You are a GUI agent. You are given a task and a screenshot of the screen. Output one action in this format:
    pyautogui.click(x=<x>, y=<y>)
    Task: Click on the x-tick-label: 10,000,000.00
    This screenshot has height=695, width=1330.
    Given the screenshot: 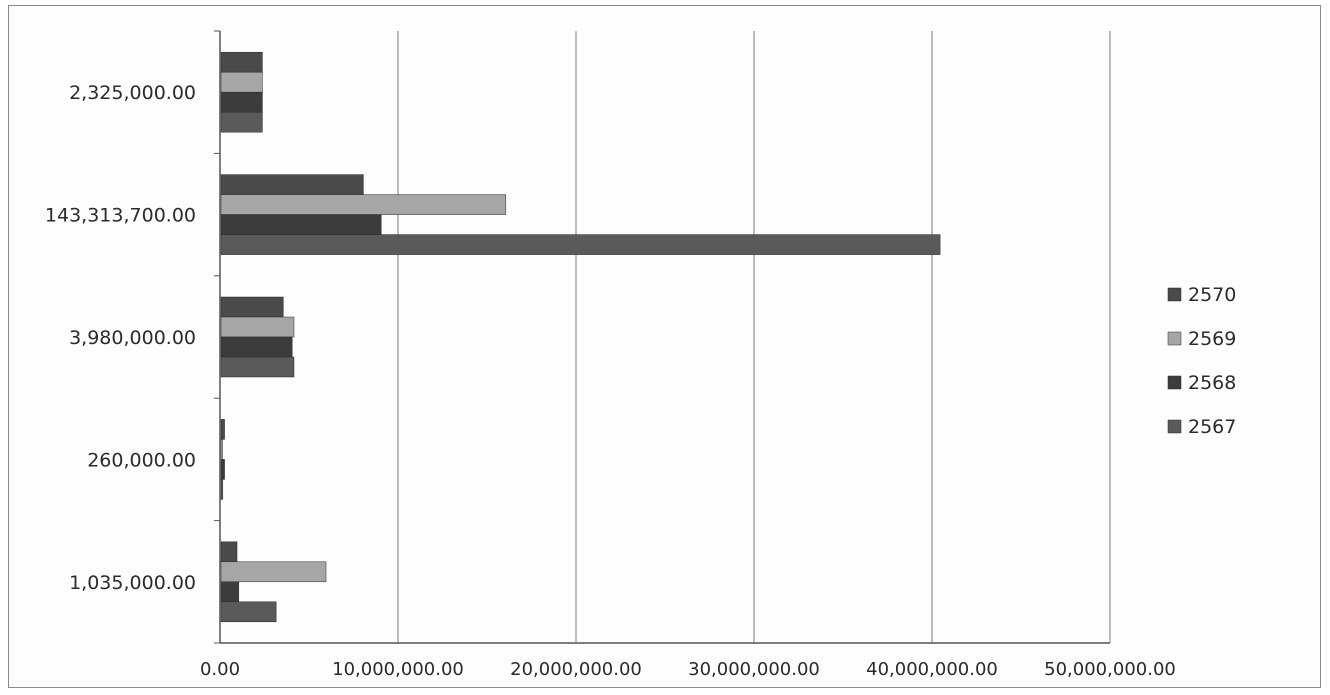 What is the action you would take?
    pyautogui.click(x=398, y=669)
    